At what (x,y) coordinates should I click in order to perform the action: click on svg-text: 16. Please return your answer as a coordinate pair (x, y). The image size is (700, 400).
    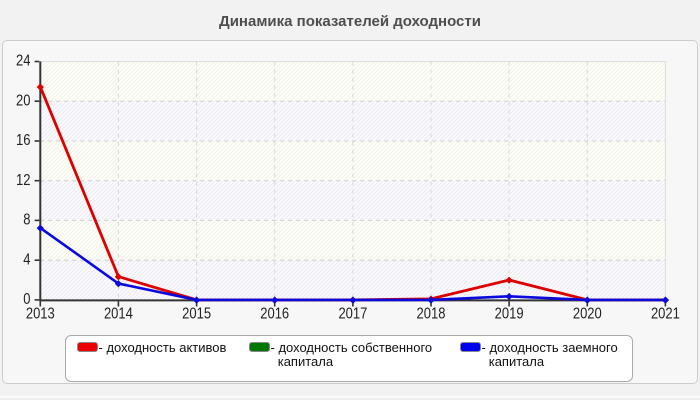
    Looking at the image, I should click on (23, 140).